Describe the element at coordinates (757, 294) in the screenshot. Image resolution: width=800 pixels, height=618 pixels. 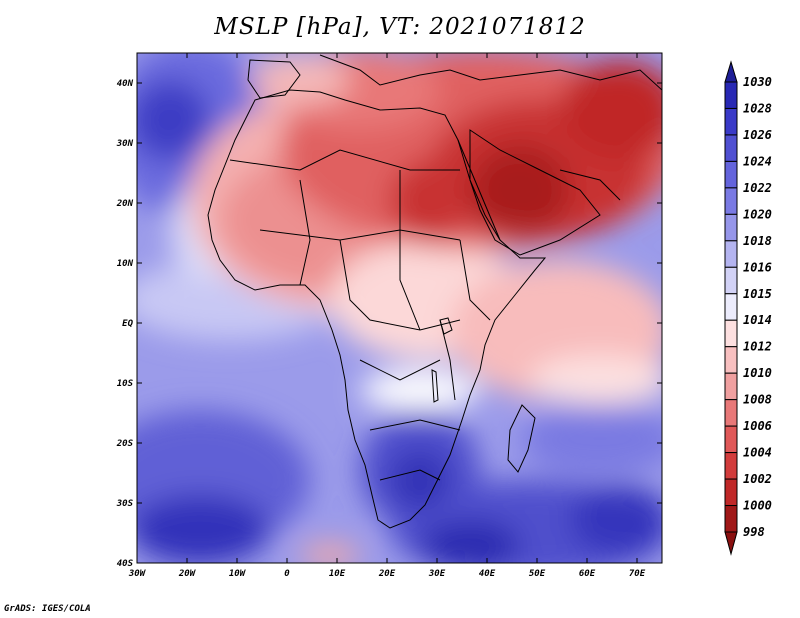
I see `colorbar-label: 1015` at that location.